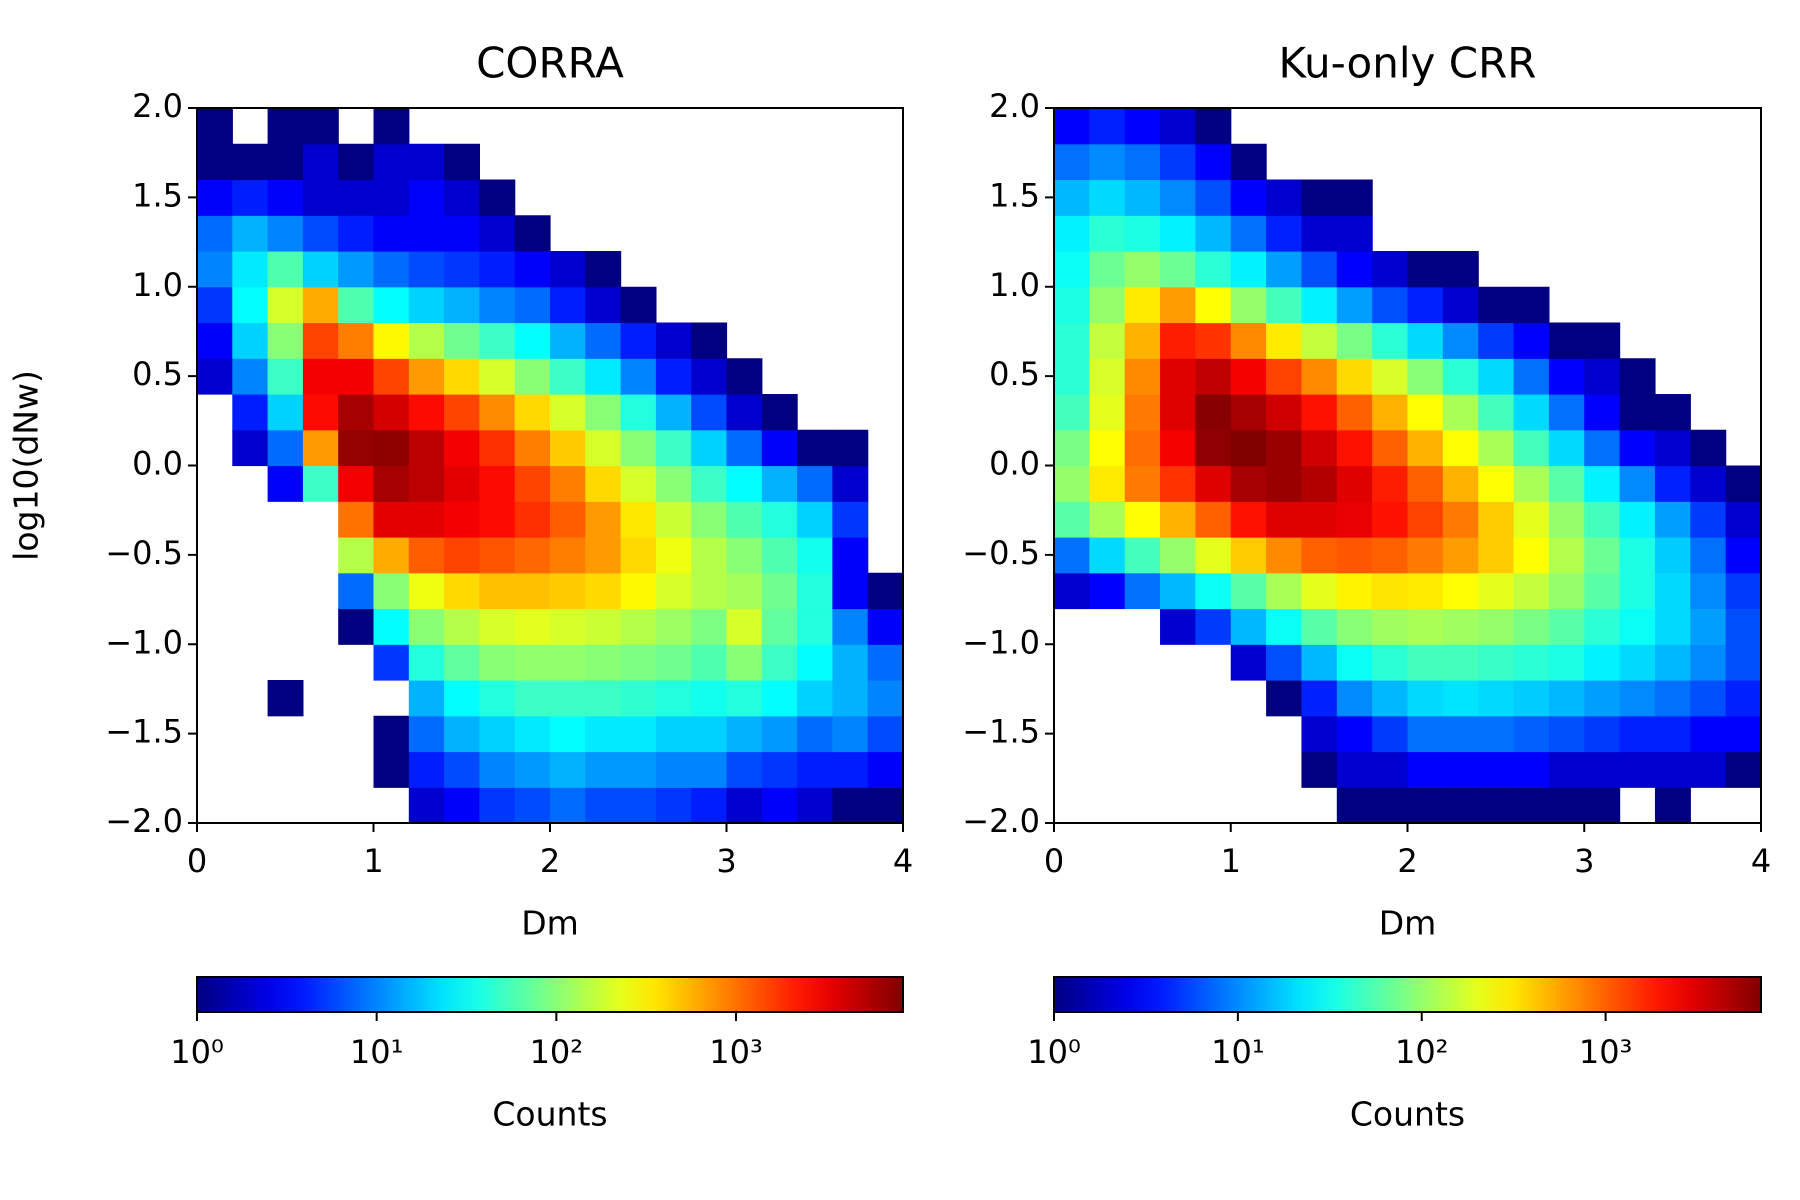 The image size is (1800, 1200). I want to click on y-axis-label: log10(dNw), so click(26, 465).